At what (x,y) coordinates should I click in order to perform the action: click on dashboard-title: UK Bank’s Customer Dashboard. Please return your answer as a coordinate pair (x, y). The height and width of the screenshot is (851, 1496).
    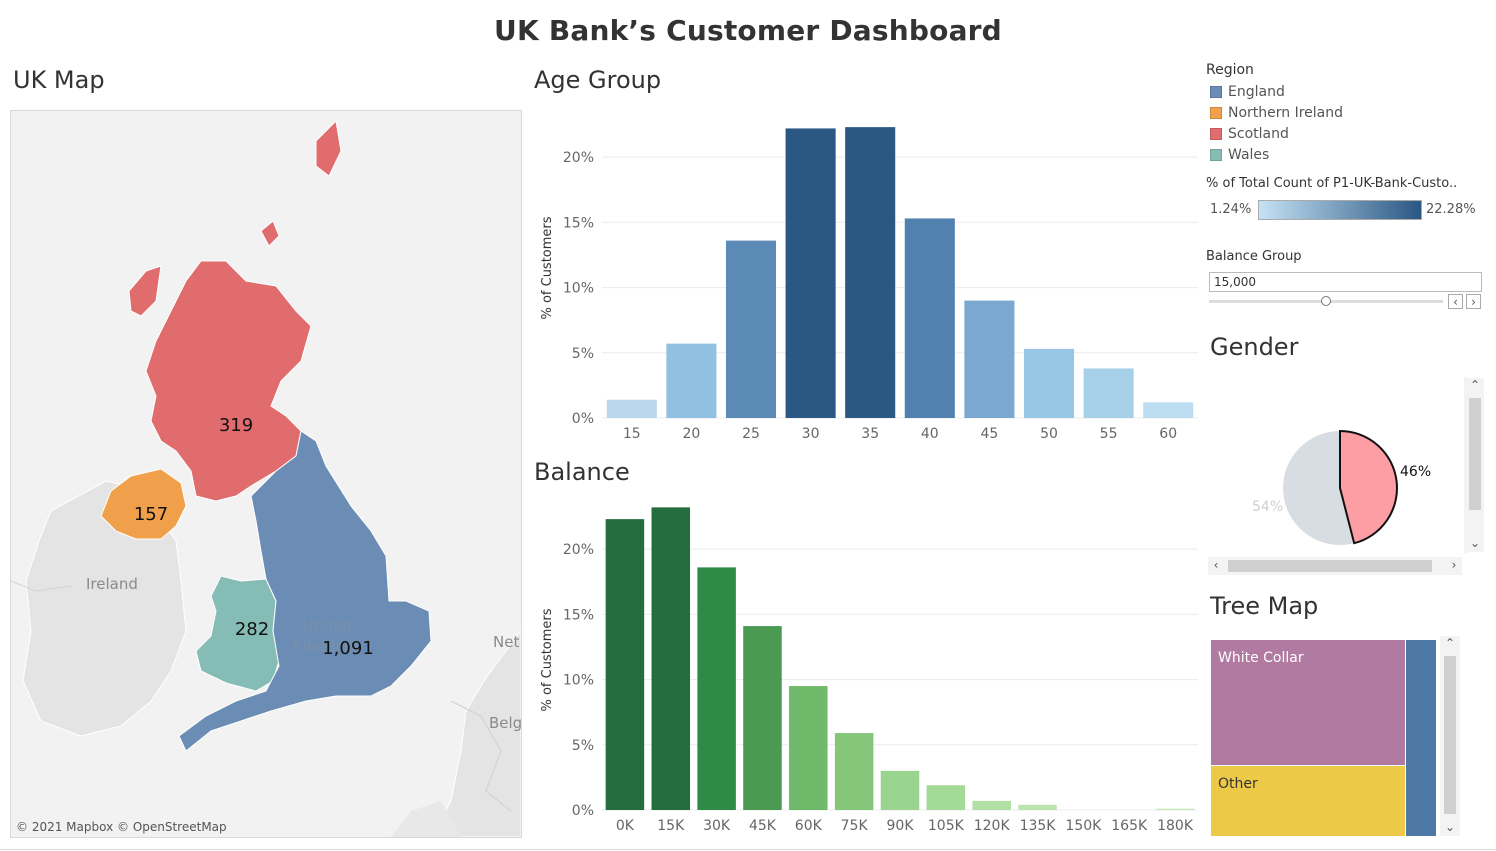
    Looking at the image, I should click on (748, 30).